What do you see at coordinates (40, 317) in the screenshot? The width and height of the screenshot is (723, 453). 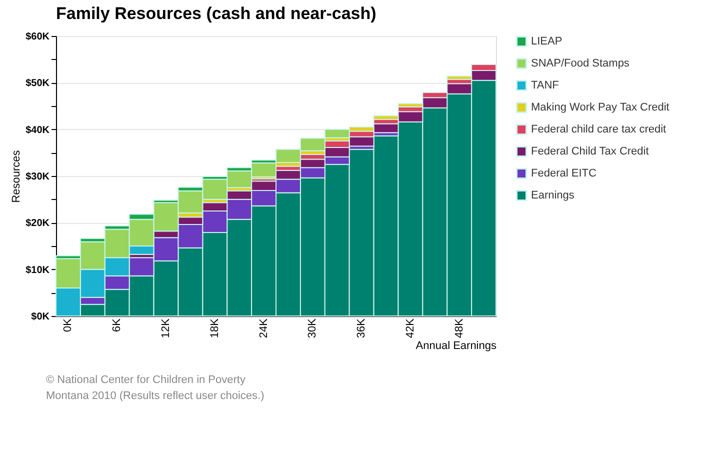 I see `y-tick-label: $0K` at bounding box center [40, 317].